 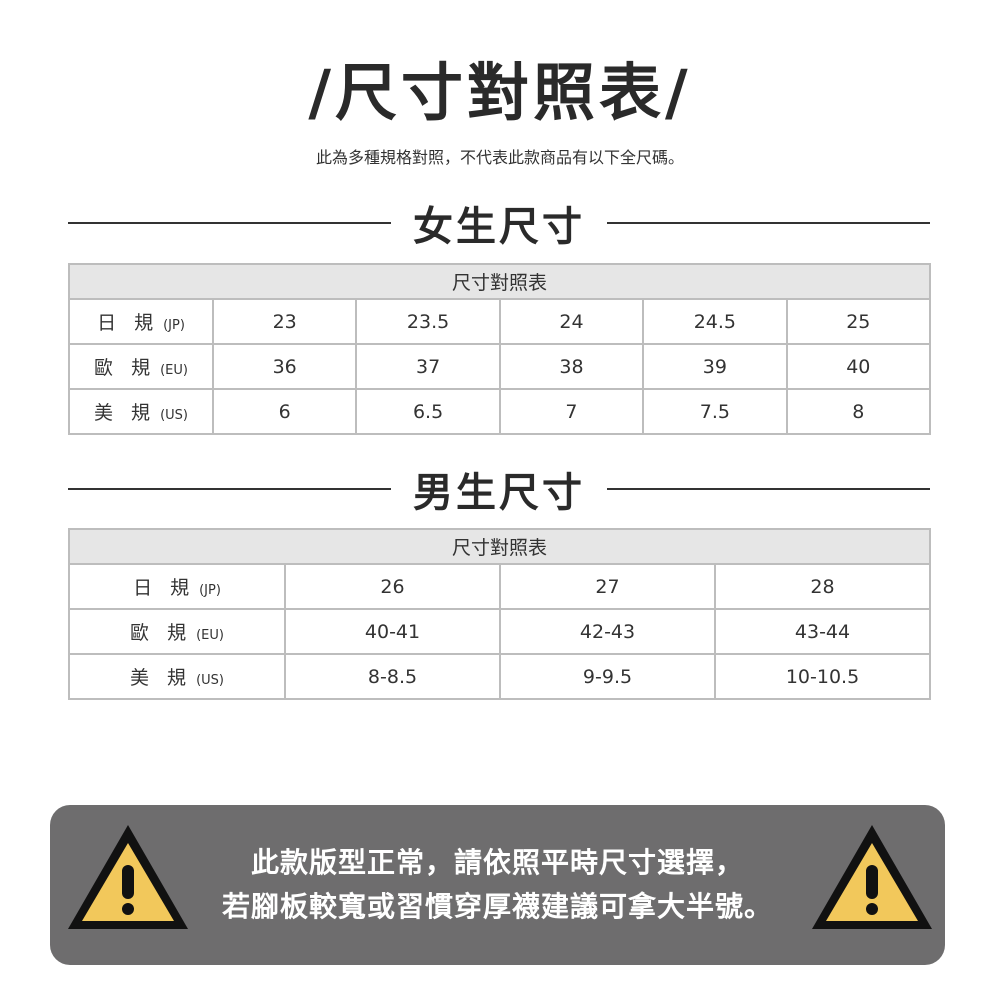 I want to click on size-cell: 6.5, so click(x=428, y=411).